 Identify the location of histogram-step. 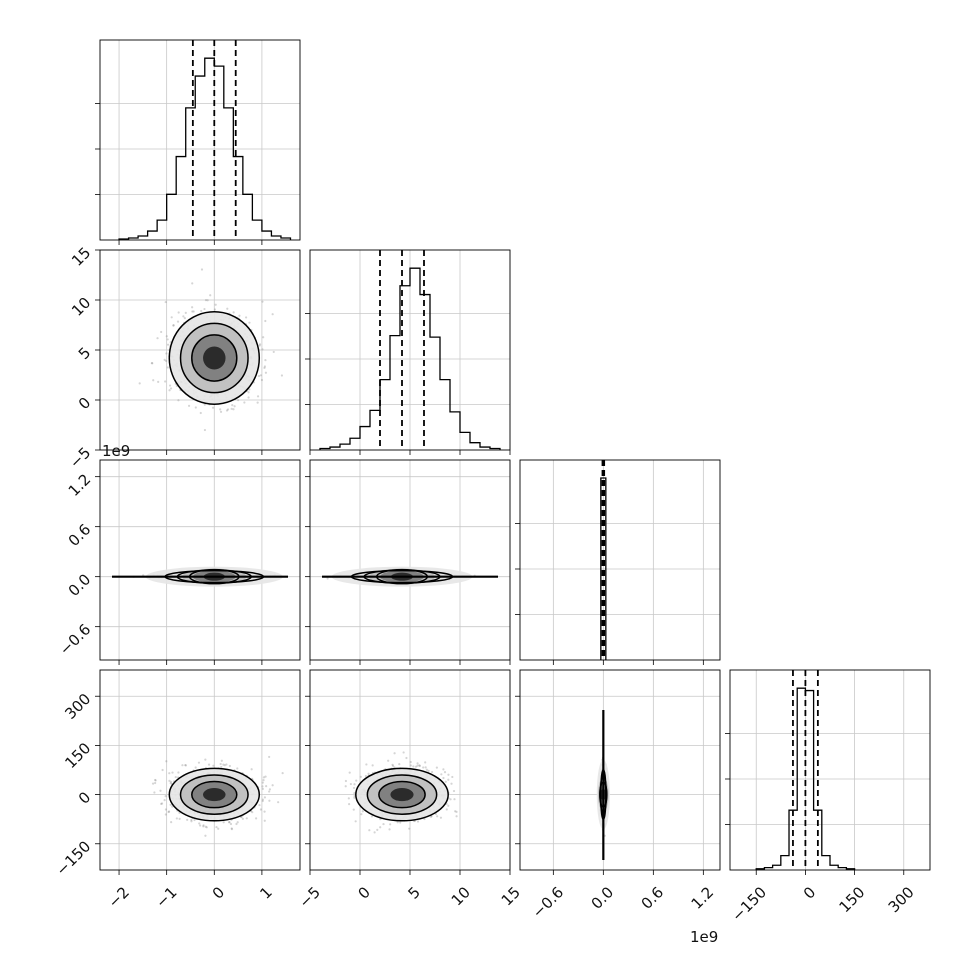
(205, 148).